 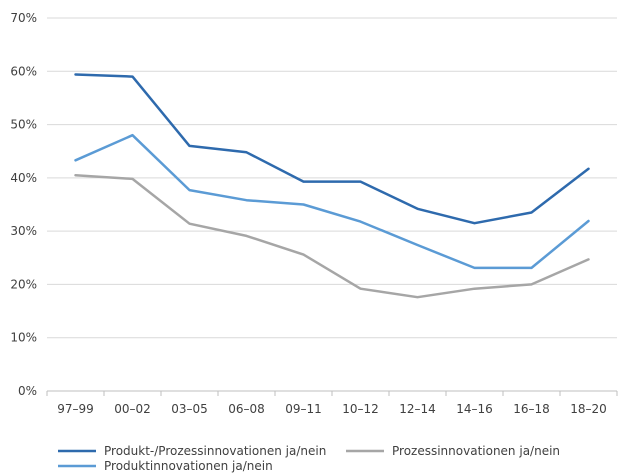 I want to click on x-tick-label: 03–05, so click(x=189, y=409).